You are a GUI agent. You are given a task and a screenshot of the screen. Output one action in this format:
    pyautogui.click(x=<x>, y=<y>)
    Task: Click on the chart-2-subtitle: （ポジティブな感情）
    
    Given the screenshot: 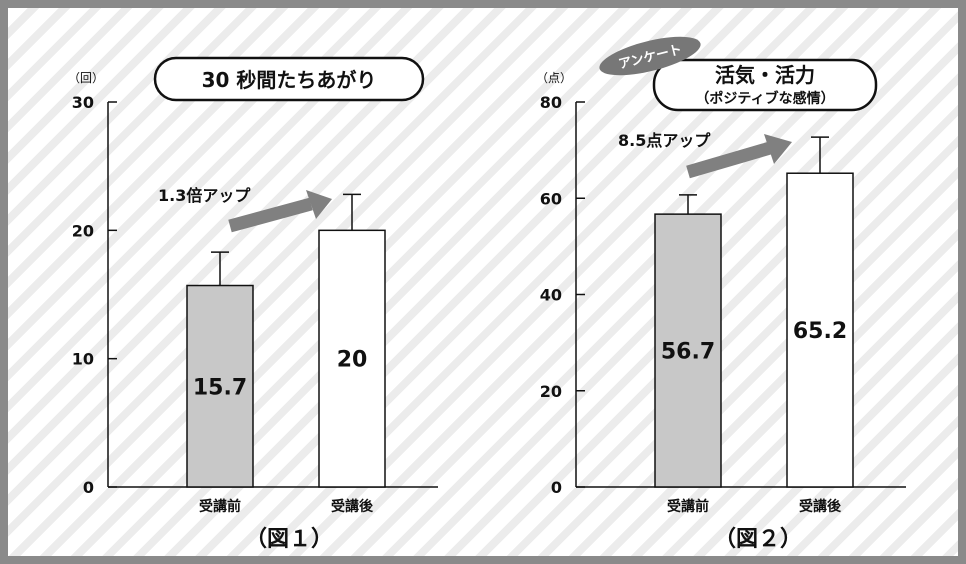 What is the action you would take?
    pyautogui.click(x=764, y=98)
    